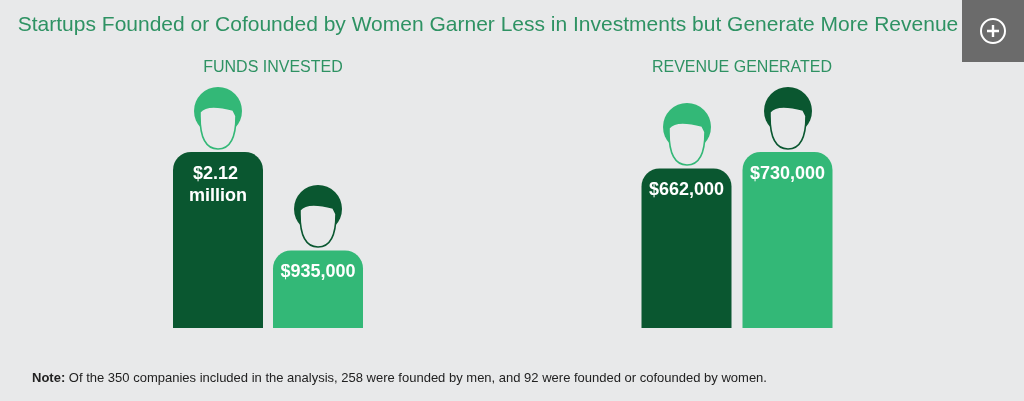 Image resolution: width=1024 pixels, height=401 pixels. What do you see at coordinates (318, 271) in the screenshot?
I see `data-label: $935,000` at bounding box center [318, 271].